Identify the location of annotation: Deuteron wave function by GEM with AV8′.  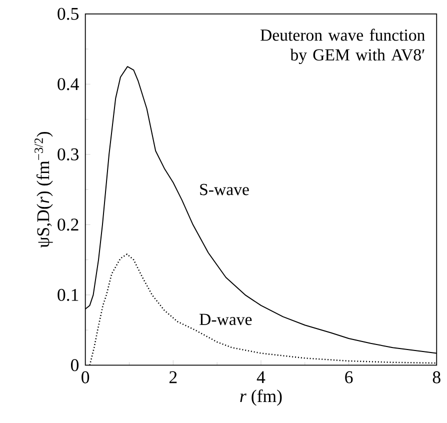
(342, 46).